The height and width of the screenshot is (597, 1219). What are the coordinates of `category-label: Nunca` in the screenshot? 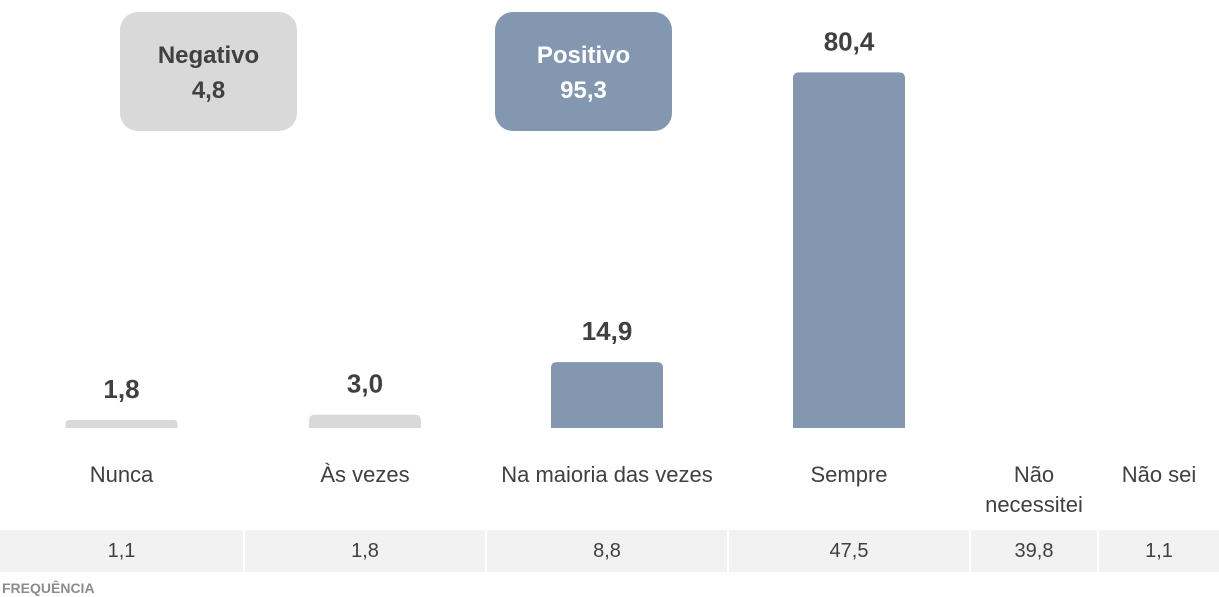 It's located at (121, 474).